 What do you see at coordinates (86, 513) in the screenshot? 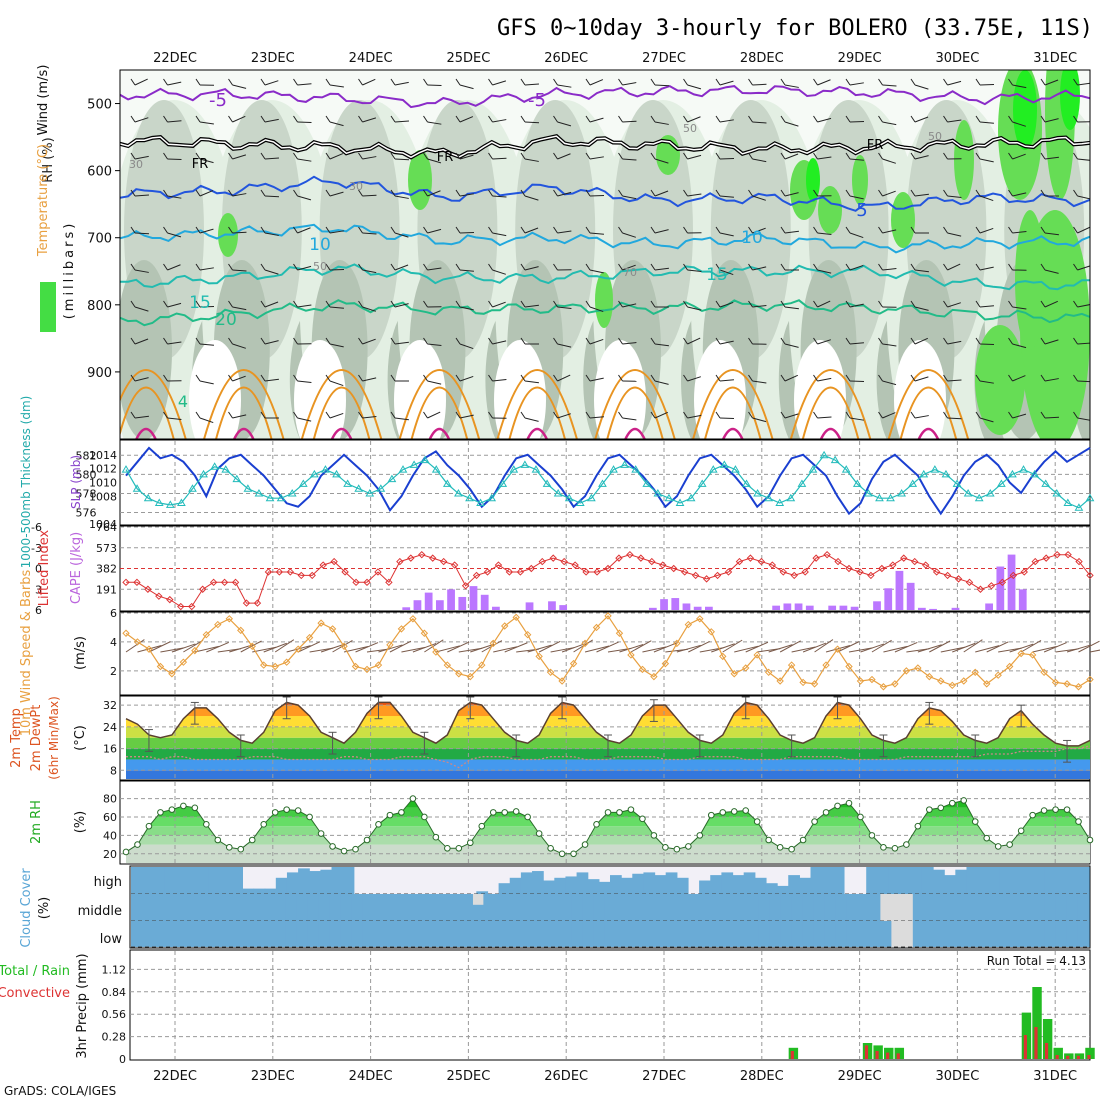
I see `thickness-tick: 576` at bounding box center [86, 513].